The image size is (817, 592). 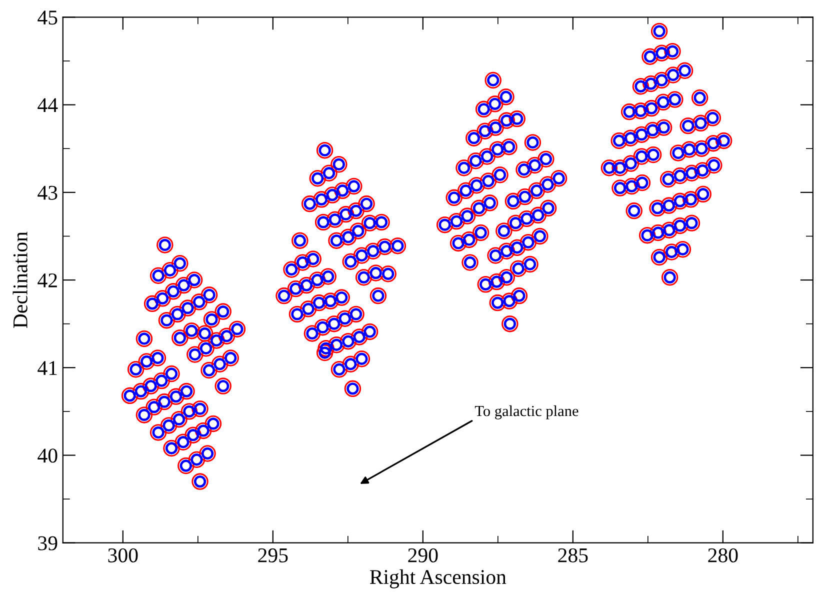 What do you see at coordinates (423, 555) in the screenshot?
I see `x-tick-label: 290` at bounding box center [423, 555].